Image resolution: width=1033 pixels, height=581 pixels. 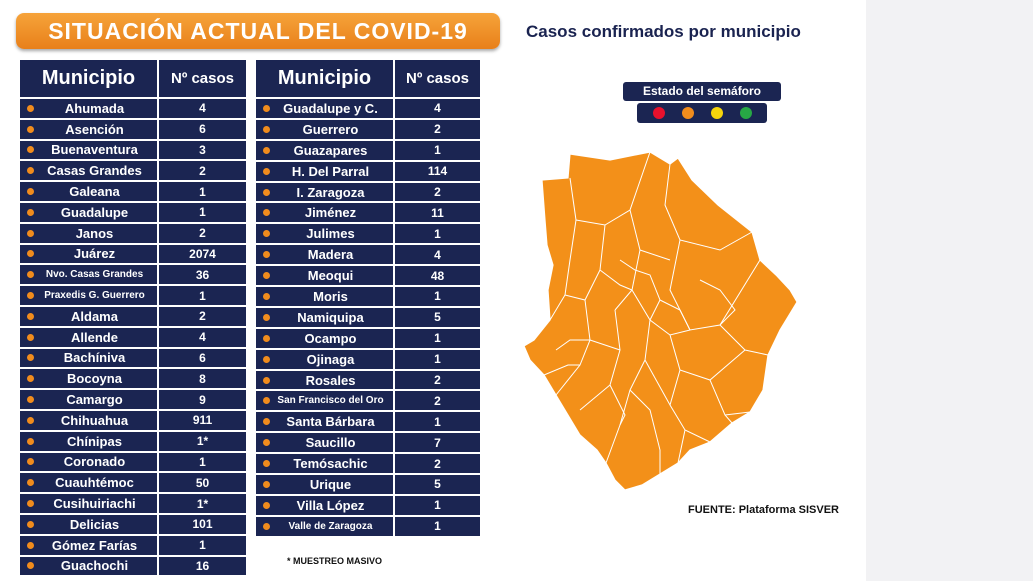 What do you see at coordinates (368, 192) in the screenshot?
I see `table-row: I. Zaragoza 2` at bounding box center [368, 192].